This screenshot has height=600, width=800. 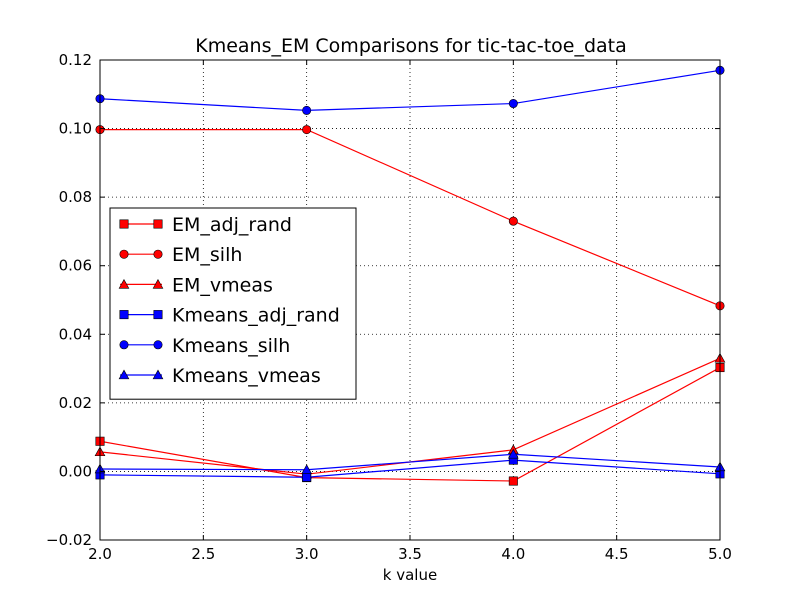 I want to click on legend-label: Kmeans_silh, so click(x=231, y=346).